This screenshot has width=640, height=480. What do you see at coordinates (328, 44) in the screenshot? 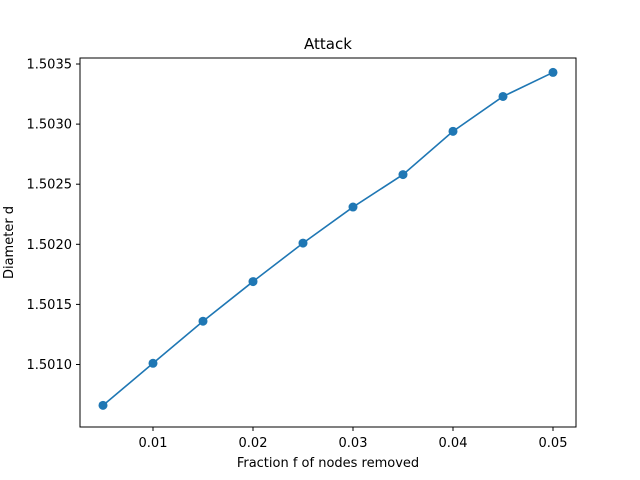
I see `chart-title: Attack` at bounding box center [328, 44].